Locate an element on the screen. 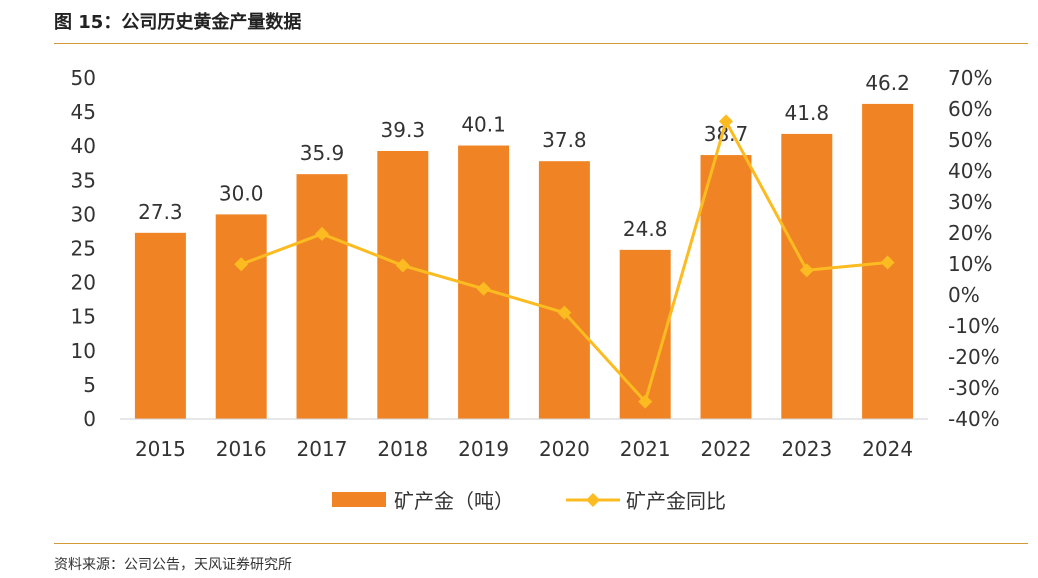  x-tick-label-2019: 2019 is located at coordinates (483, 449).